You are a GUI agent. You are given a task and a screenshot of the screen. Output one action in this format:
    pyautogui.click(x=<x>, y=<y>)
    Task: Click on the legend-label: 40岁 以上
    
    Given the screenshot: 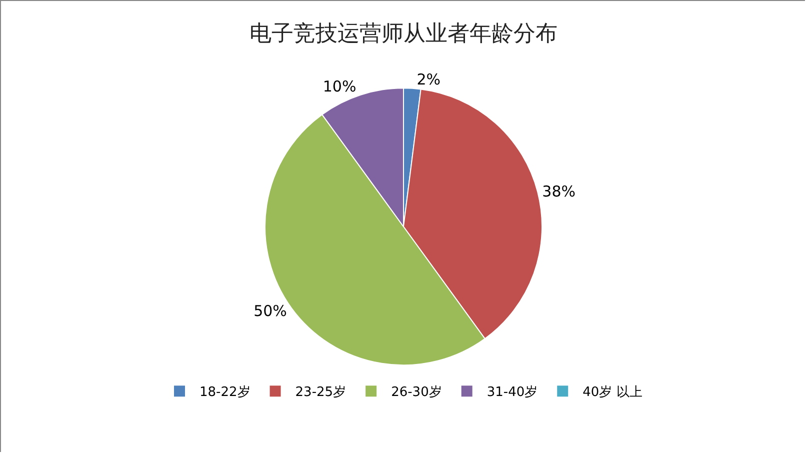 What is the action you would take?
    pyautogui.click(x=612, y=392)
    